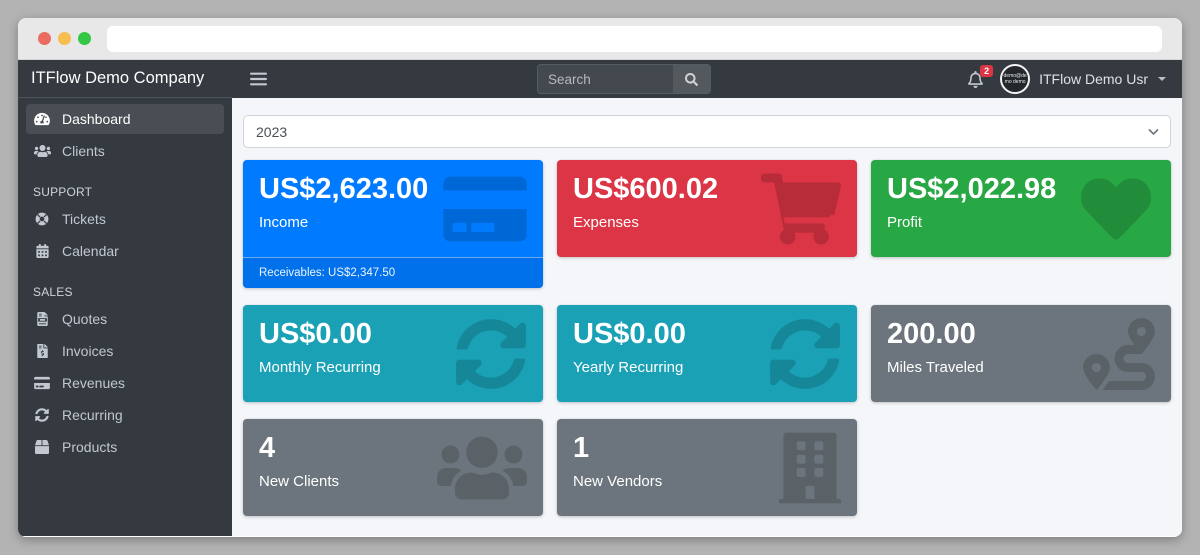 Image resolution: width=1200 pixels, height=555 pixels. Describe the element at coordinates (1119, 353) in the screenshot. I see `route-icon` at that location.